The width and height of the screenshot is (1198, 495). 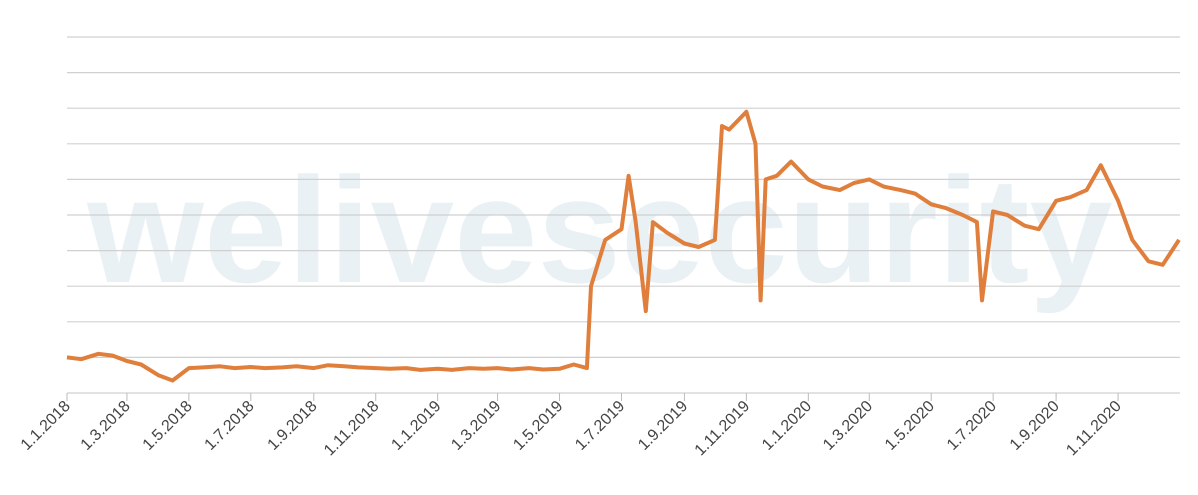 What do you see at coordinates (230, 426) in the screenshot?
I see `x-tick-label: 1.7.2018` at bounding box center [230, 426].